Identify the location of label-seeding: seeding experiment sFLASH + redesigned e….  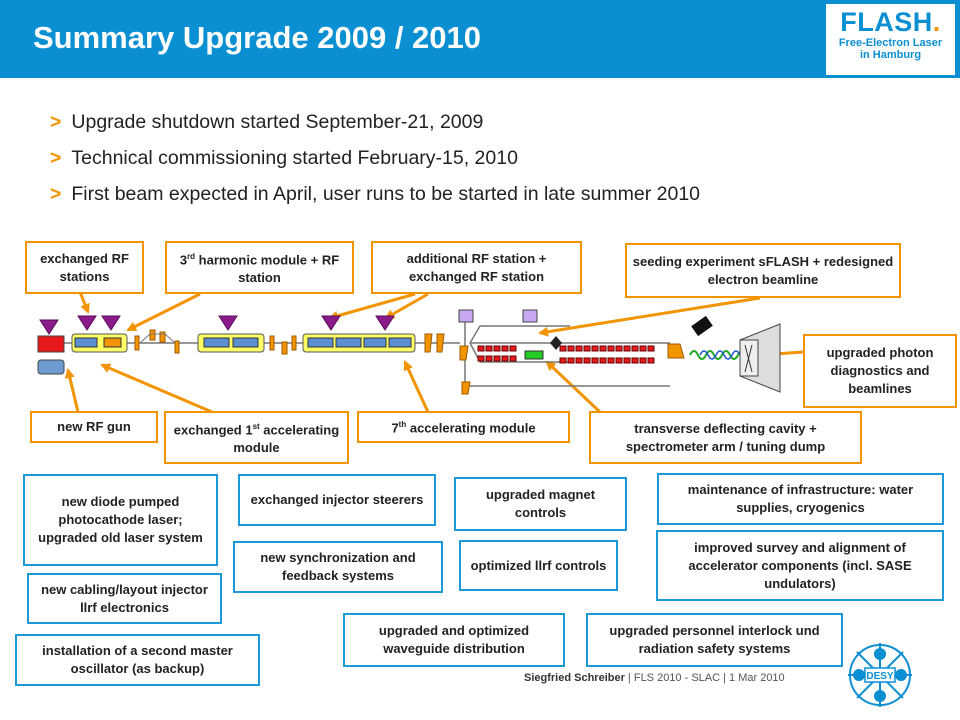
(763, 270).